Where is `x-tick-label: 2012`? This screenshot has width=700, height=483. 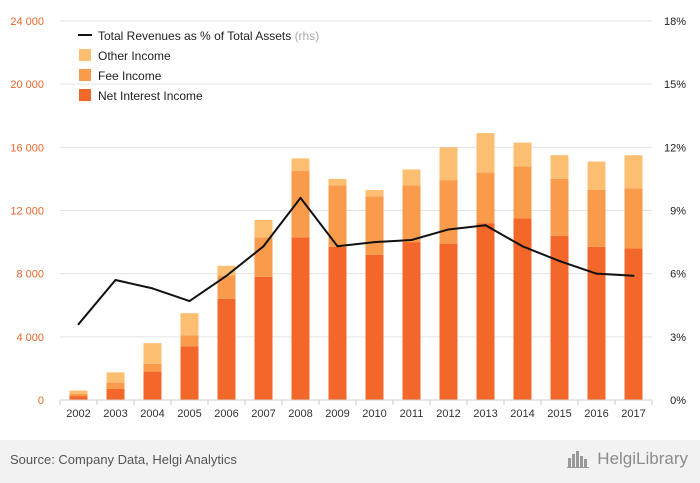
x-tick-label: 2012 is located at coordinates (448, 414).